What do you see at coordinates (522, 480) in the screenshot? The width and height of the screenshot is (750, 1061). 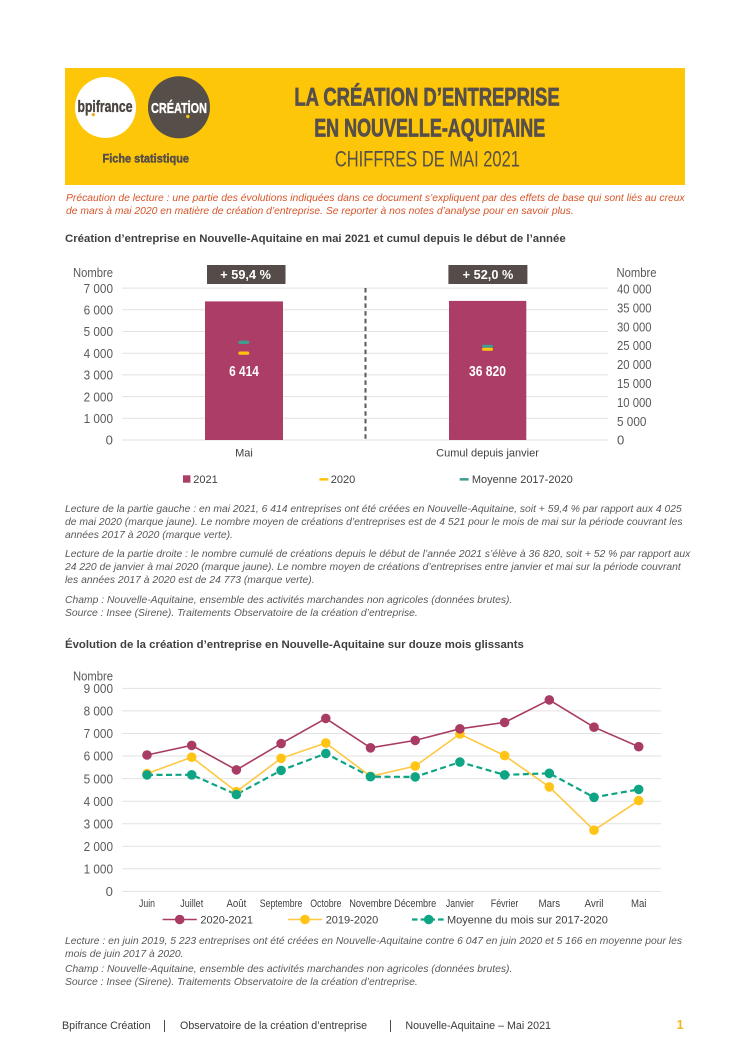 I see `svg-text: Moyenne 2017-2020` at bounding box center [522, 480].